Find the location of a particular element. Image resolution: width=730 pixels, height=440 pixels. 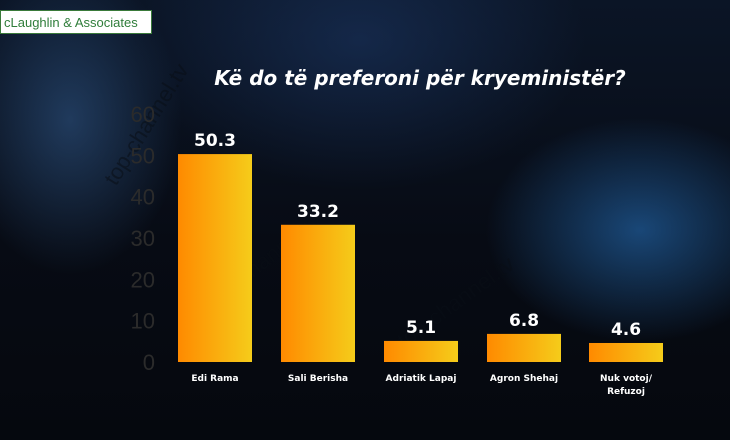

y-tick-label: 60 is located at coordinates (143, 114).